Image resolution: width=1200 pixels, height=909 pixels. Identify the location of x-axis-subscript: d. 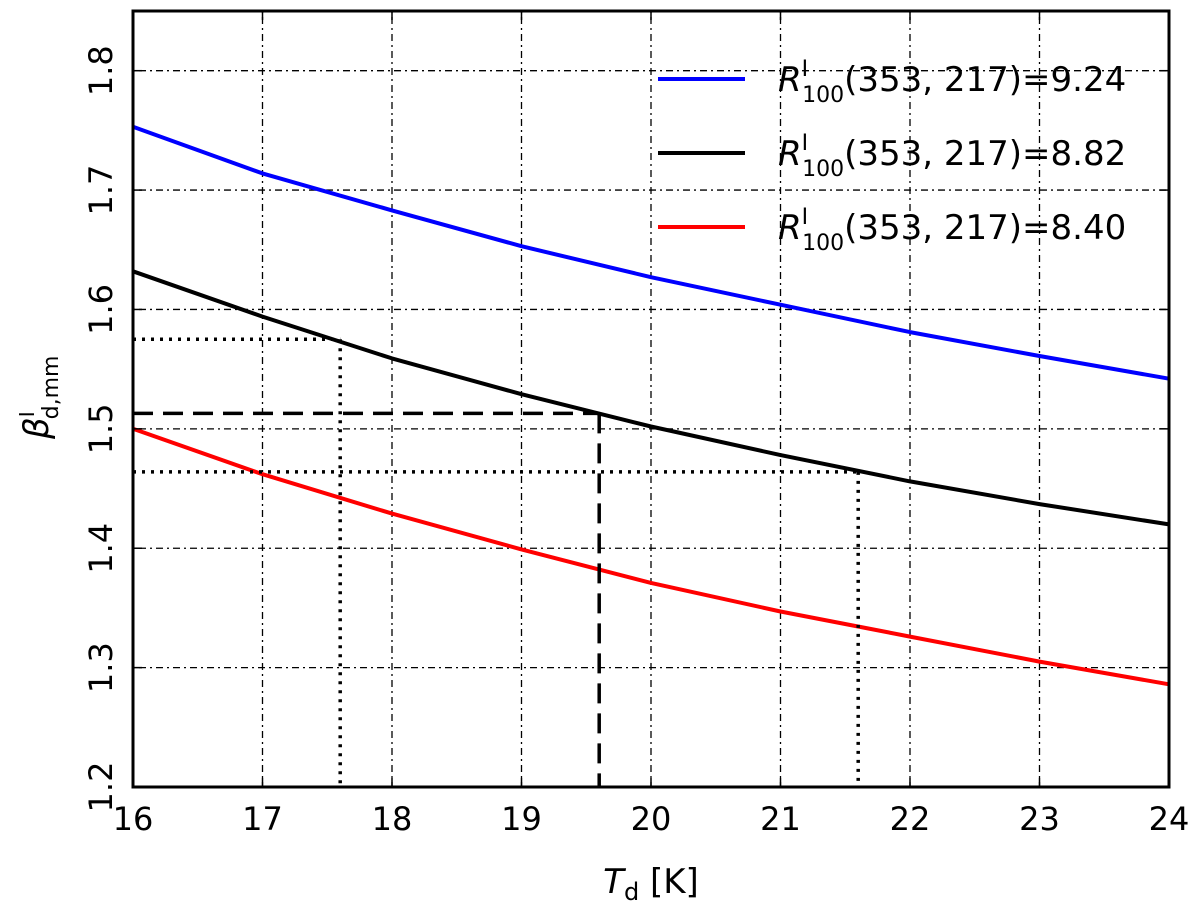
(631, 892).